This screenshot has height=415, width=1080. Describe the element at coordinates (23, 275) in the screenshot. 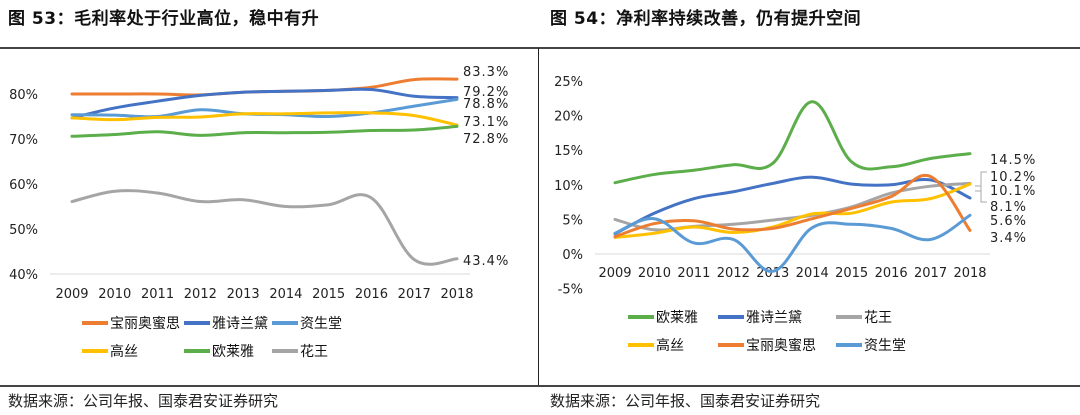

I see `y-tick-label: 40%` at that location.